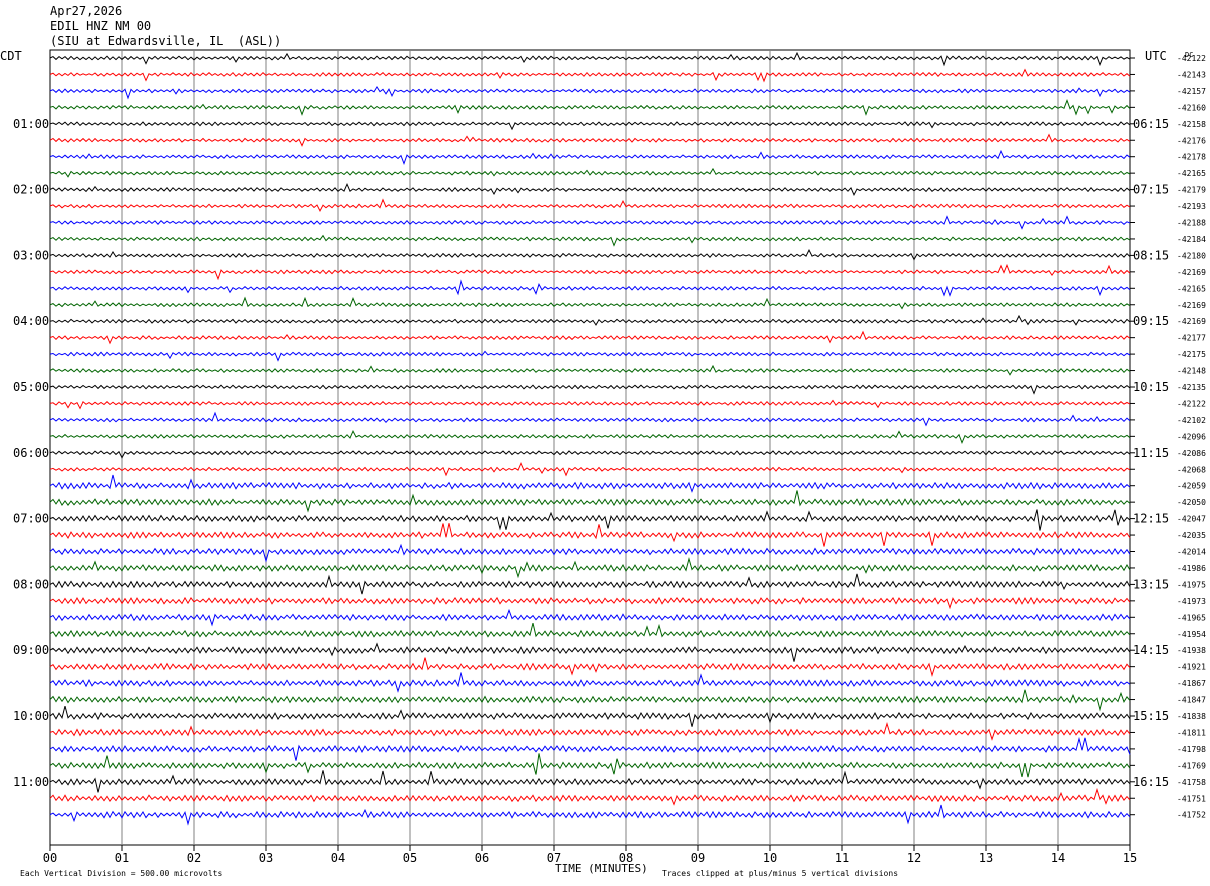 Image resolution: width=1210 pixels, height=886 pixels. What do you see at coordinates (122, 858) in the screenshot?
I see `x-tick-label: 01` at bounding box center [122, 858].